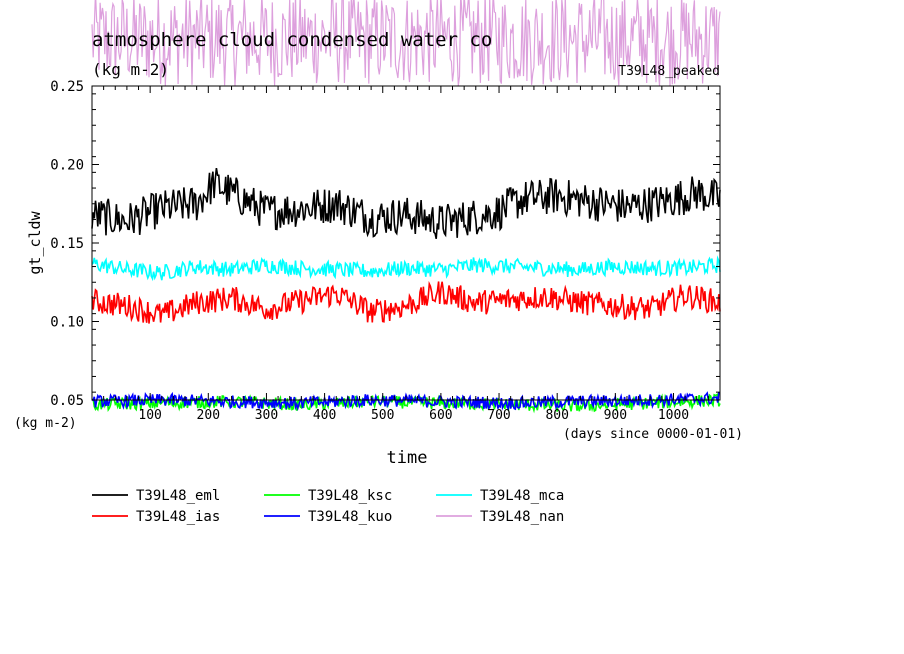 This screenshot has height=654, width=904. I want to click on x-tick-label: 300, so click(266, 415).